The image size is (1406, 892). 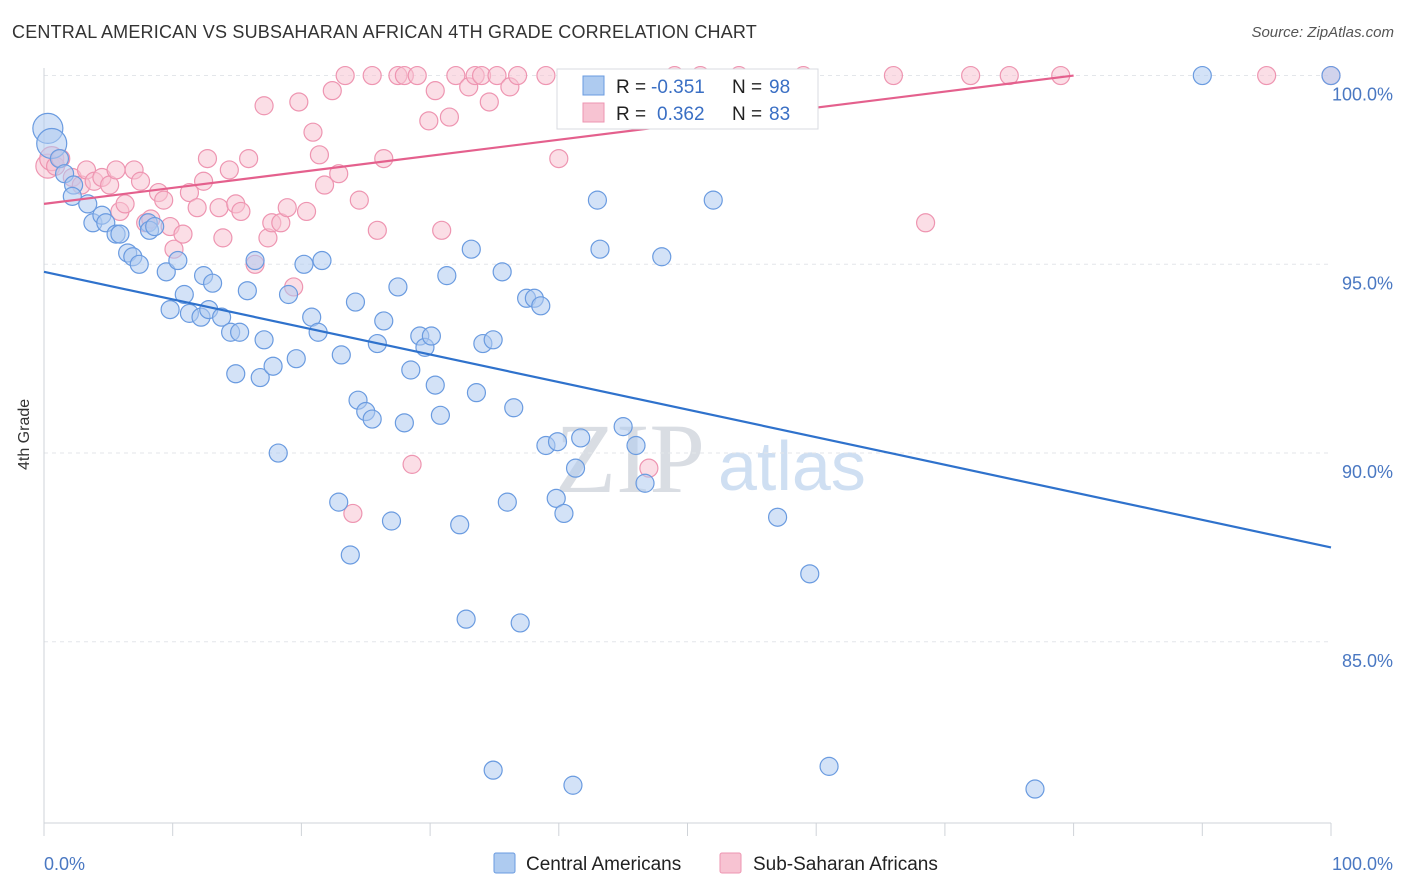 What do you see at coordinates (1367, 283) in the screenshot?
I see `y-tick-label-95: 95.0%` at bounding box center [1367, 283].